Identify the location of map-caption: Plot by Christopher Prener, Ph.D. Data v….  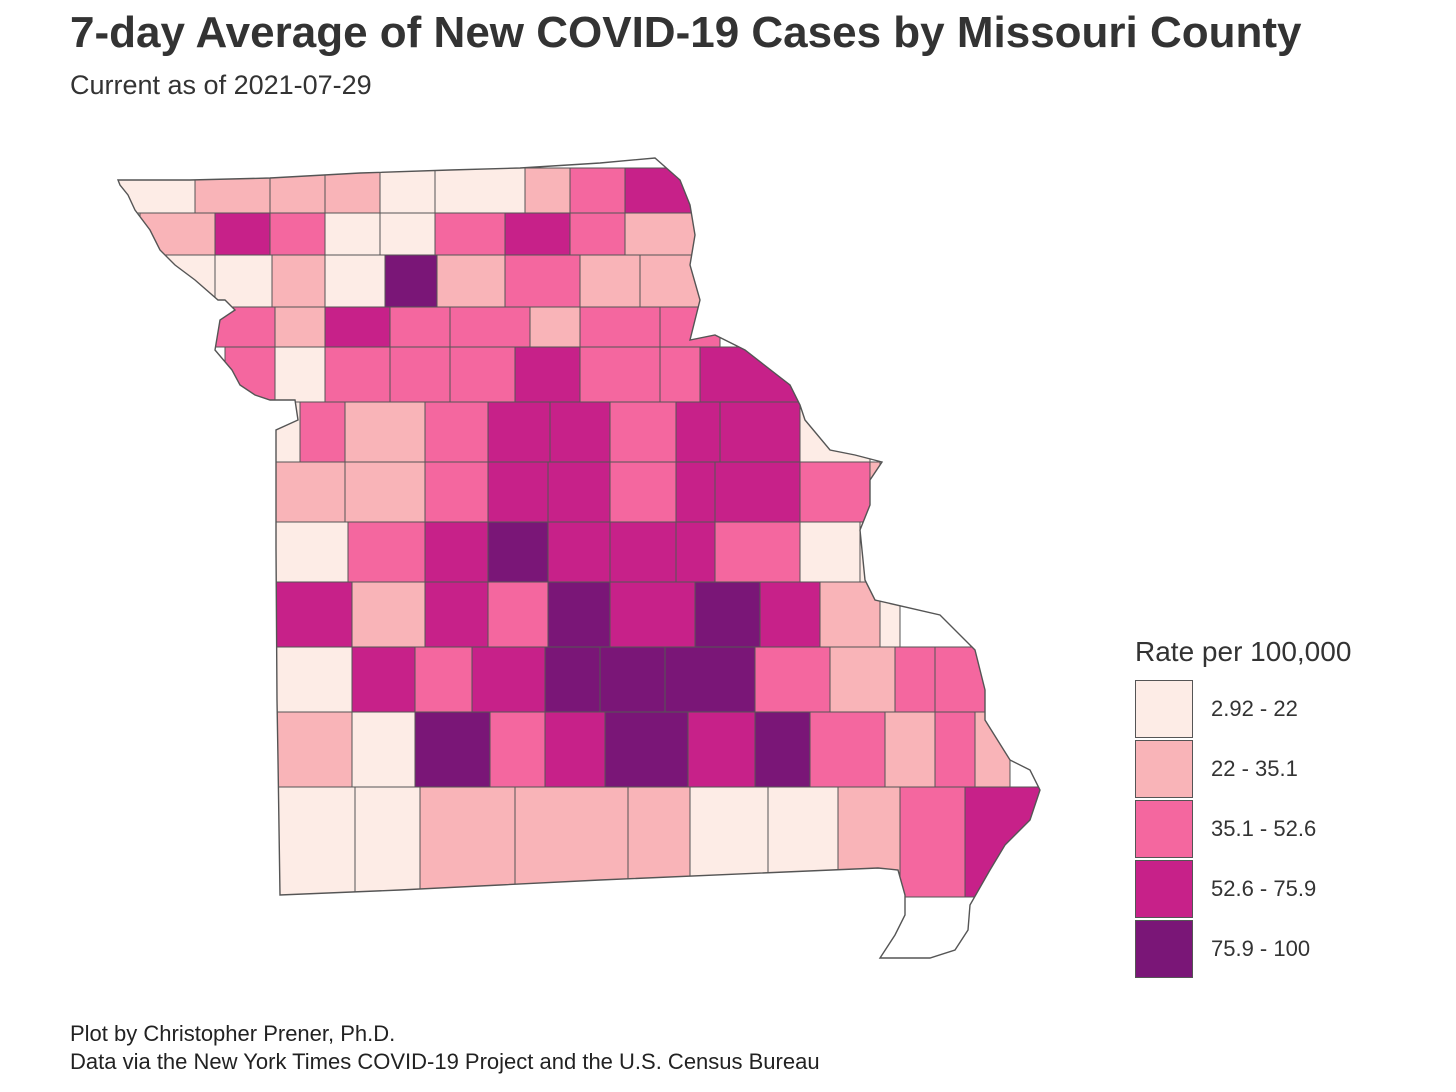
(445, 1048).